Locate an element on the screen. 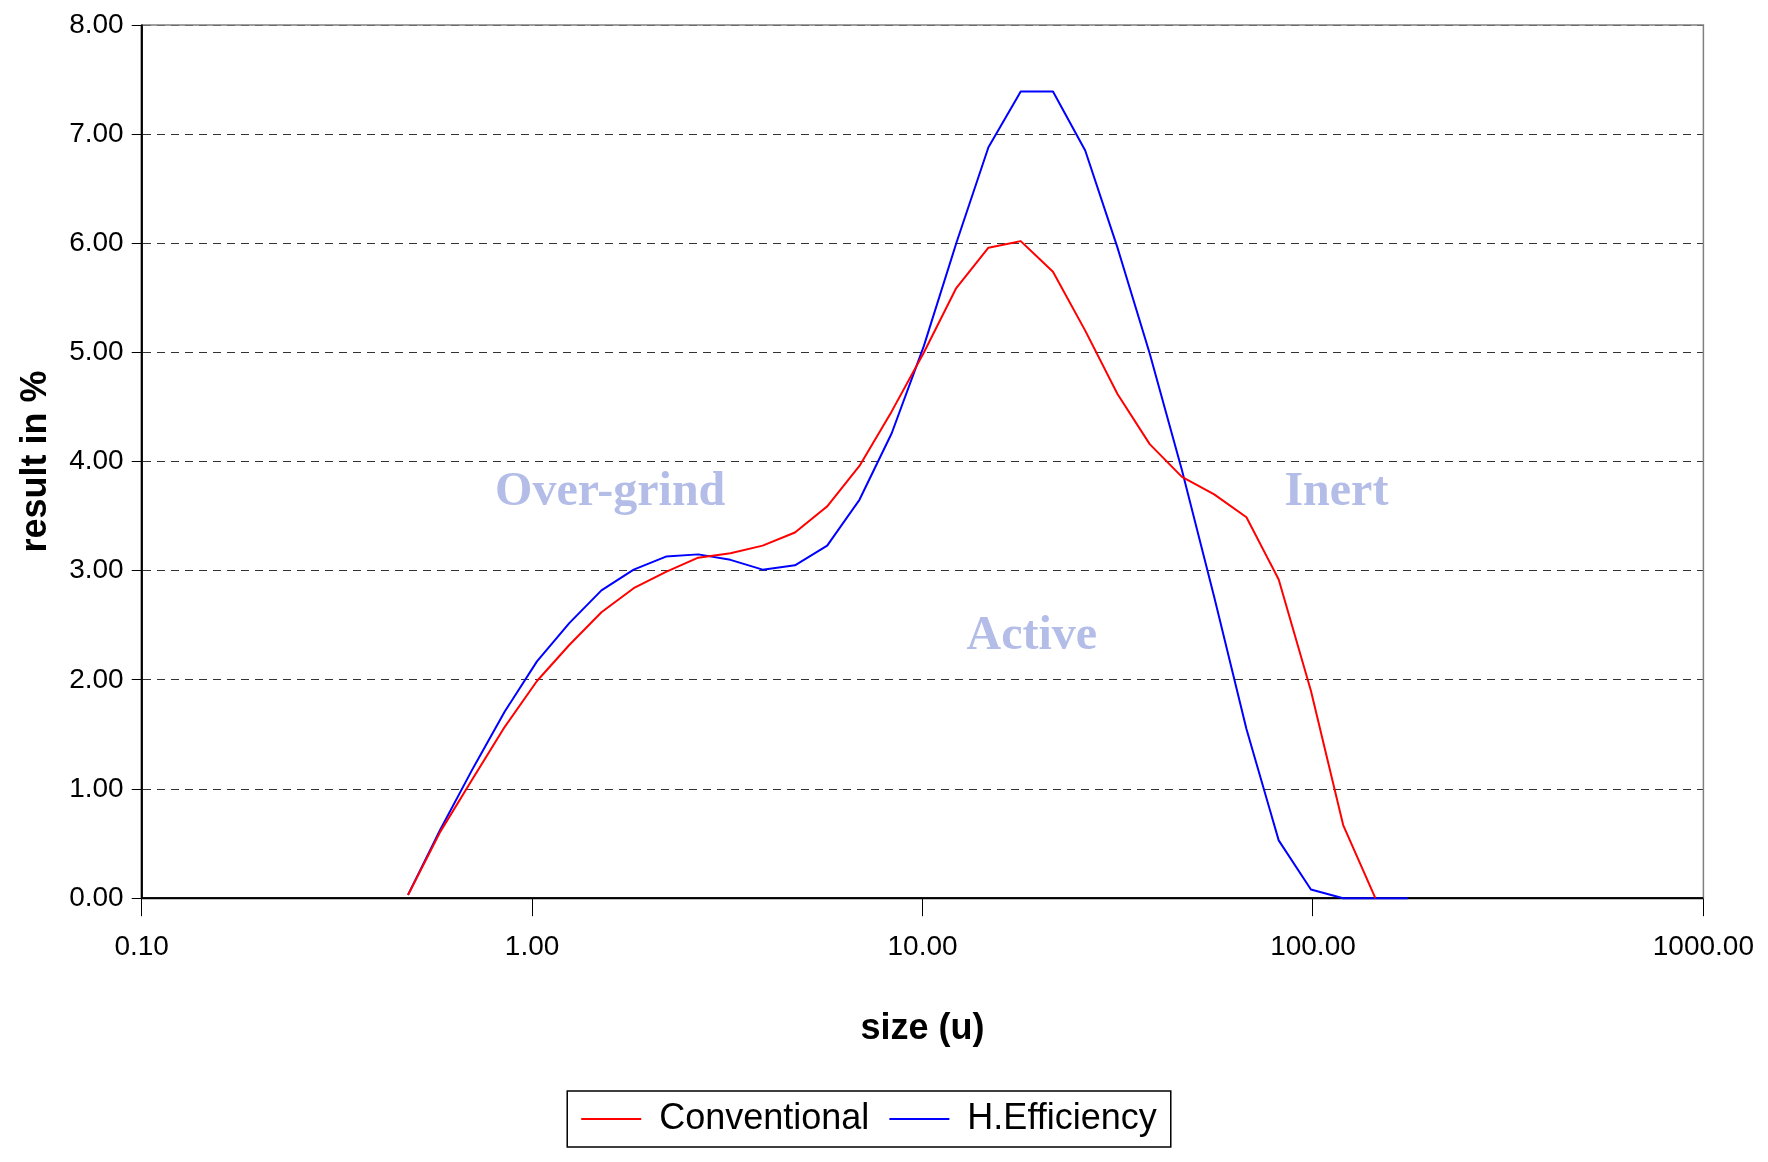 The height and width of the screenshot is (1162, 1768). y-tick-label: 0.00 is located at coordinates (96, 896).